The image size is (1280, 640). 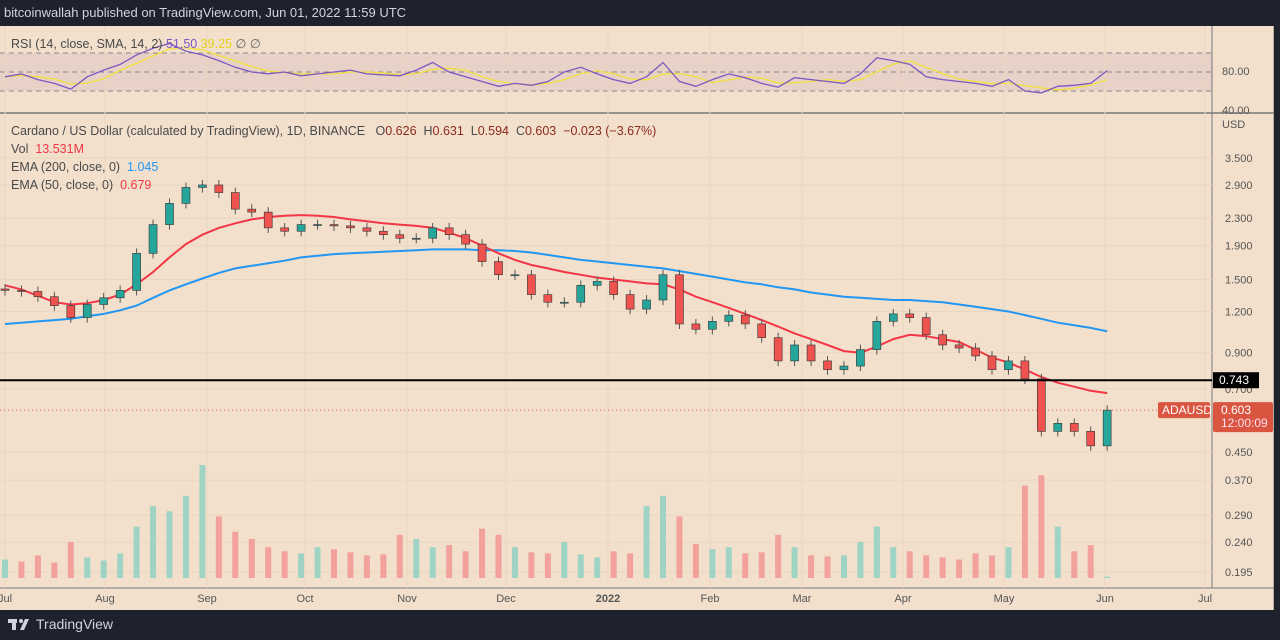 I want to click on tradingview-logo: TradingView, so click(x=60, y=624).